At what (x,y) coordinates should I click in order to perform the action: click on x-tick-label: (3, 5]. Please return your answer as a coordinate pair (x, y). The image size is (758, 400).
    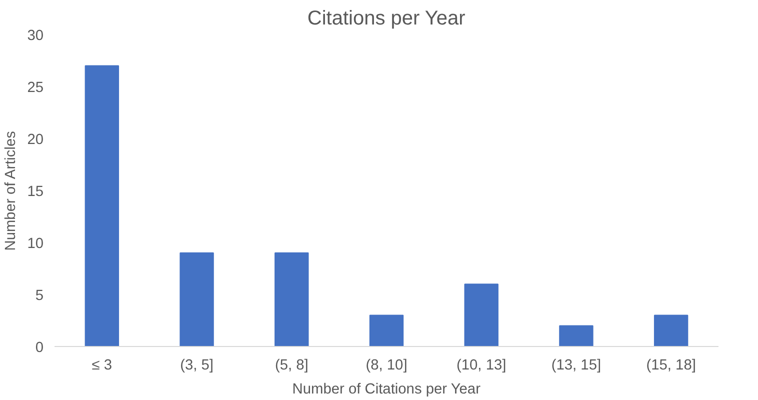
    Looking at the image, I should click on (197, 366).